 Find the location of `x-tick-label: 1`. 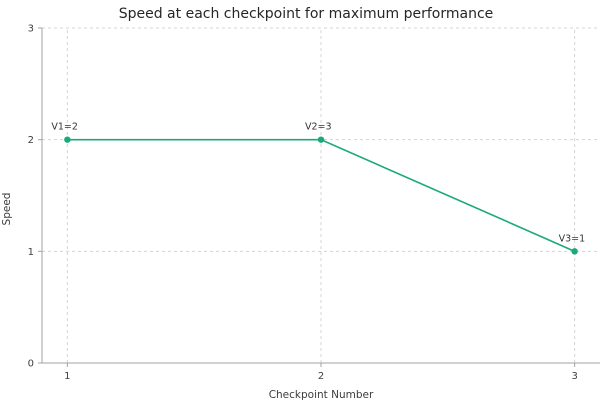

x-tick-label: 1 is located at coordinates (67, 376).